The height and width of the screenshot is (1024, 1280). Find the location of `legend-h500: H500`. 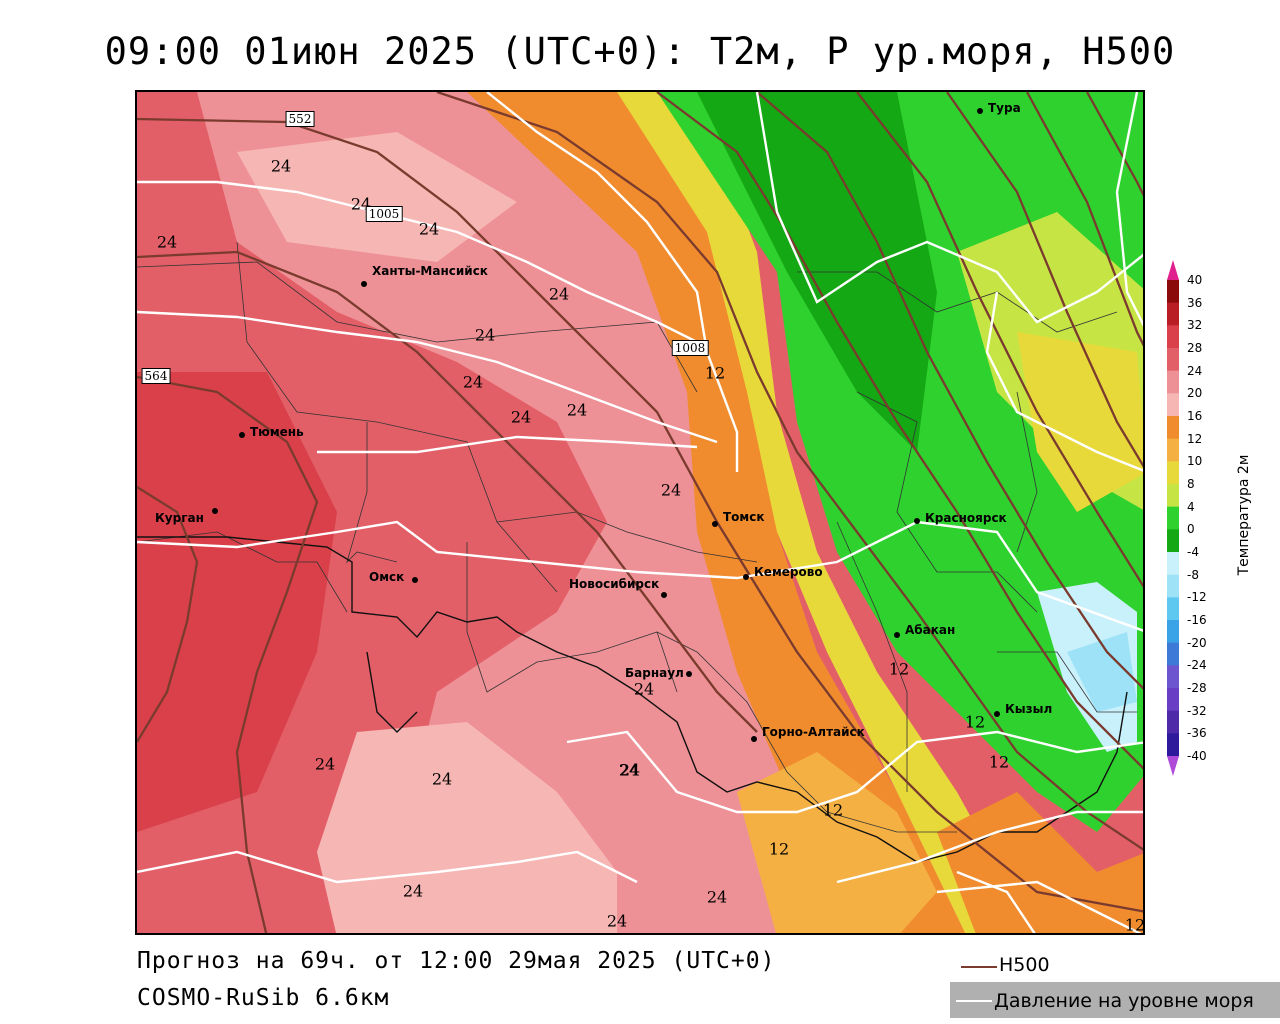

legend-h500: H500 is located at coordinates (1115, 966).